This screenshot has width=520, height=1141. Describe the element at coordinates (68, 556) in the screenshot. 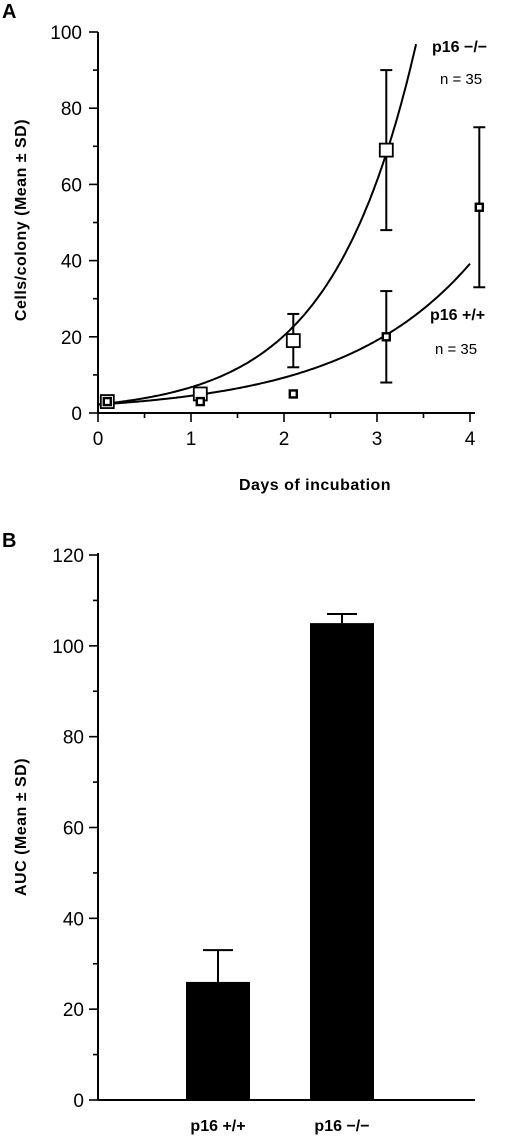

I see `y-tick-label: 120` at that location.